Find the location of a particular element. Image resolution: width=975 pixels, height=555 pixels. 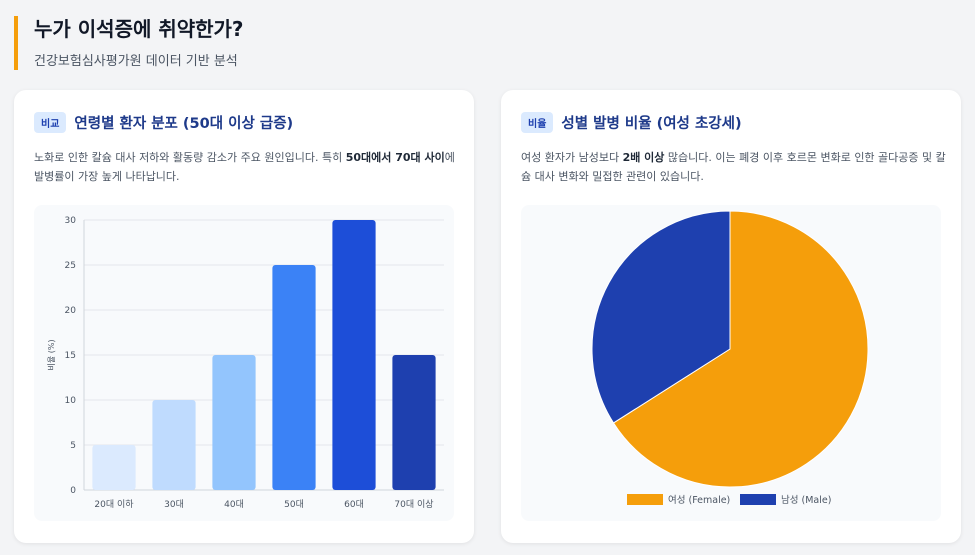

x-tick-label: 60대 is located at coordinates (354, 504).